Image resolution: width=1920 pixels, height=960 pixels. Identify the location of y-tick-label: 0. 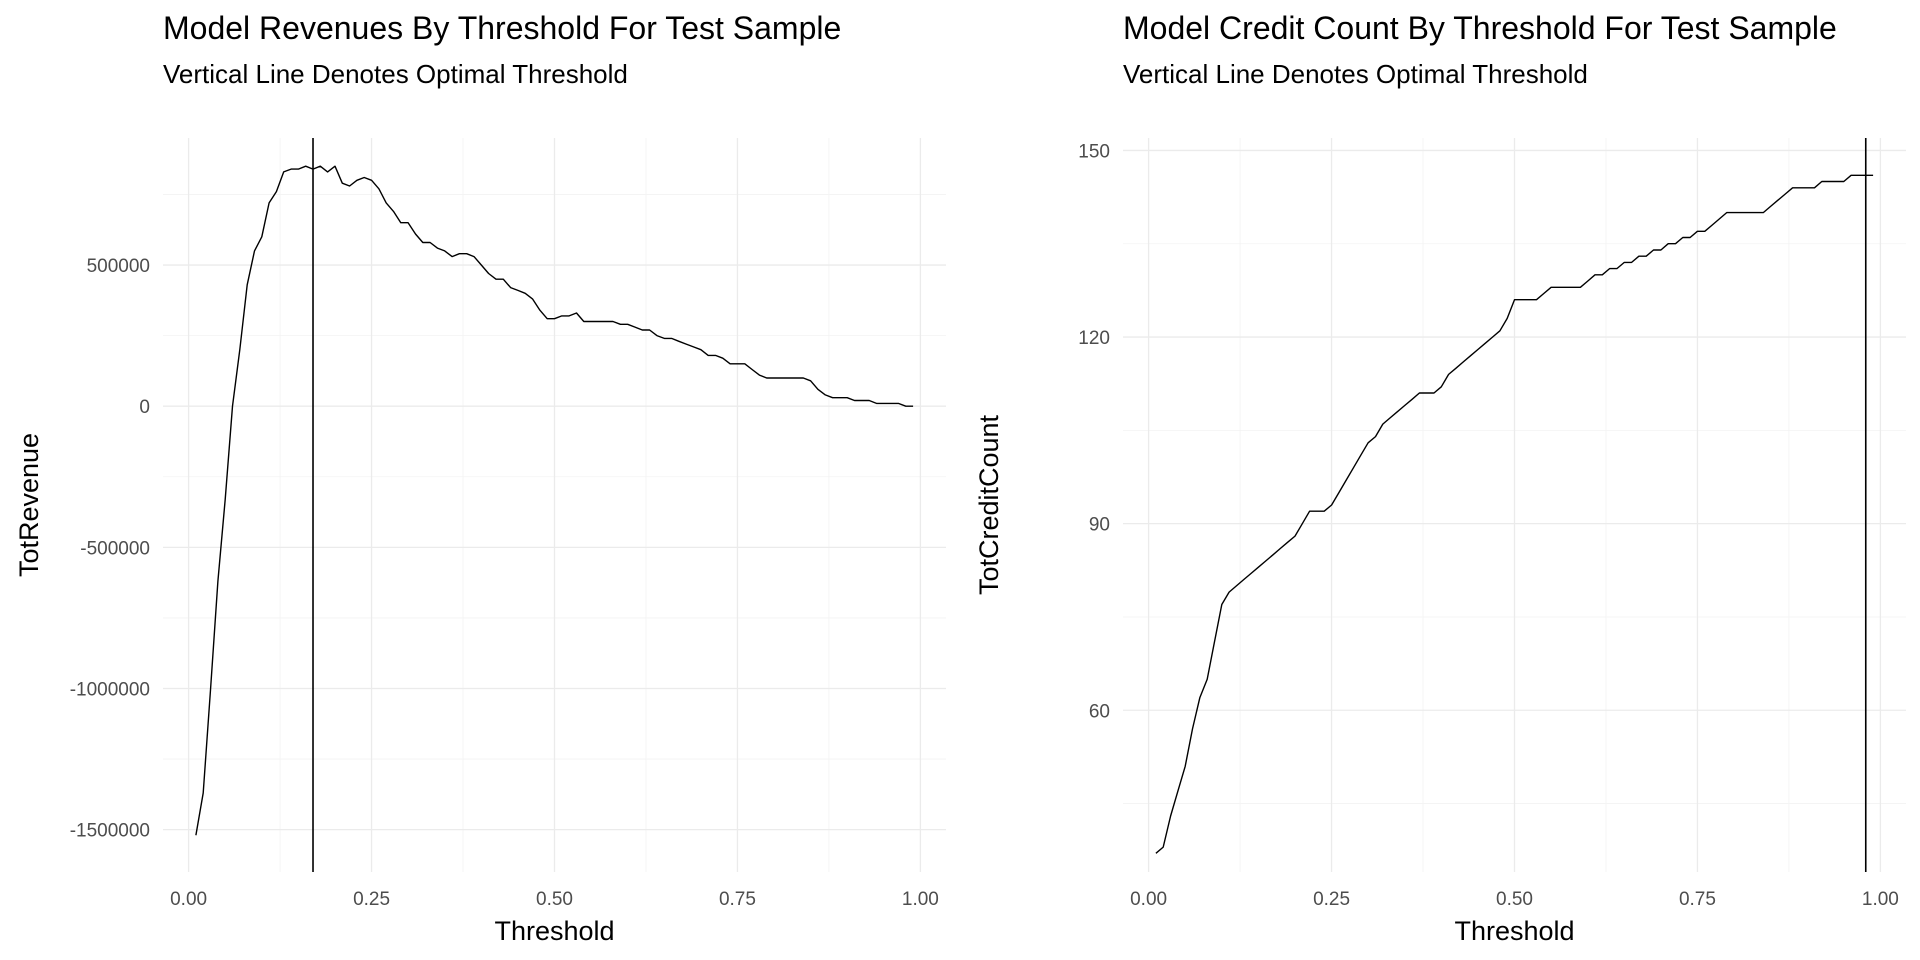
(144, 407).